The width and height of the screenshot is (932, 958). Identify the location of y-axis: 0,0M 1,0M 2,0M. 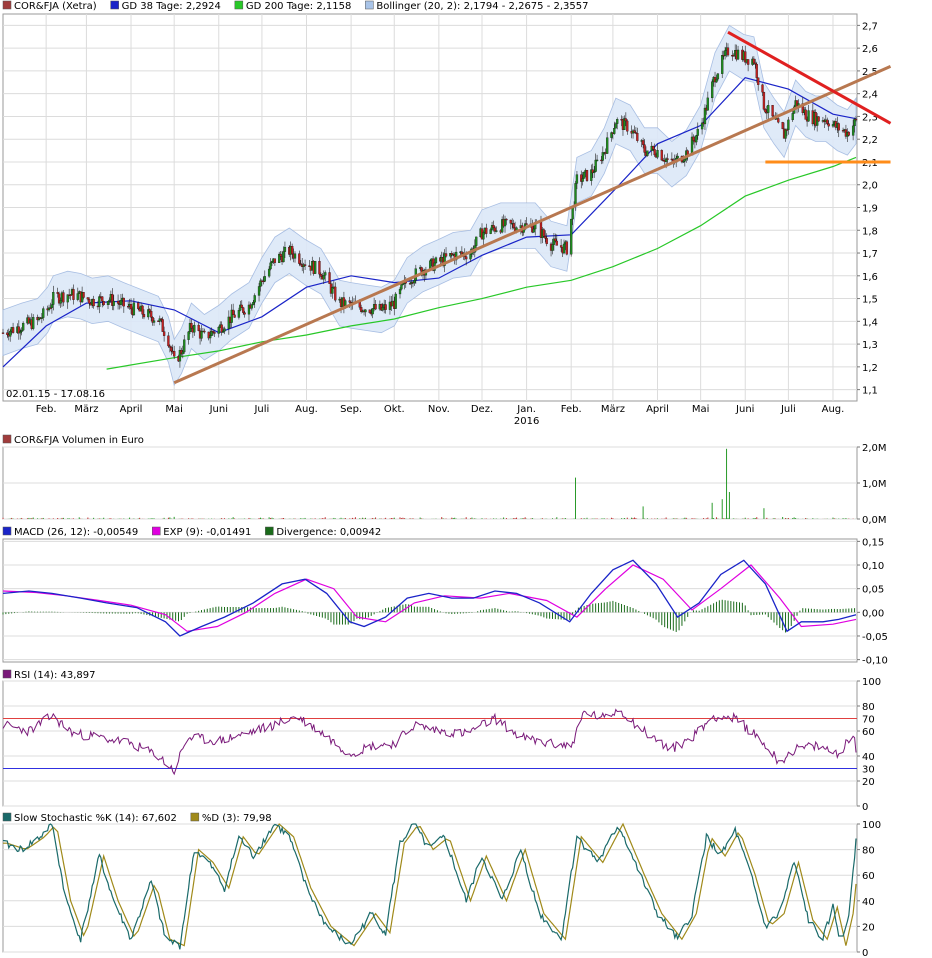
(445, 484).